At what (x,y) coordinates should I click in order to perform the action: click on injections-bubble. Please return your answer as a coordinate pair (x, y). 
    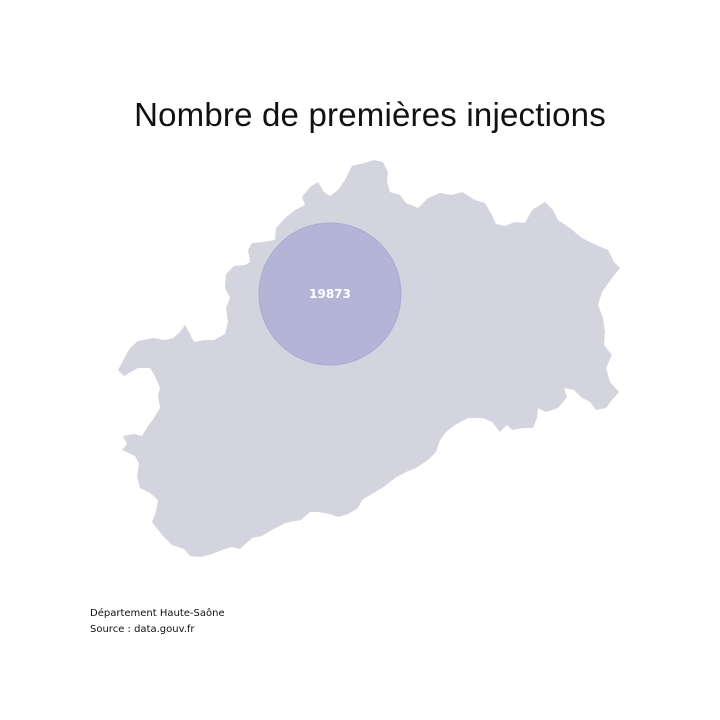
    Looking at the image, I should click on (330, 294).